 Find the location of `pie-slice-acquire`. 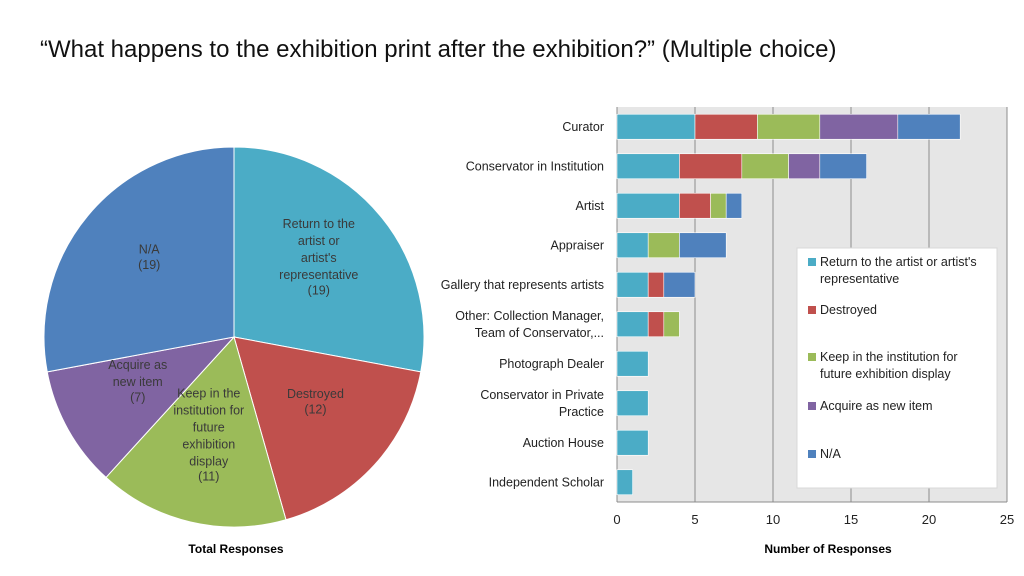

pie-slice-acquire is located at coordinates (141, 407).